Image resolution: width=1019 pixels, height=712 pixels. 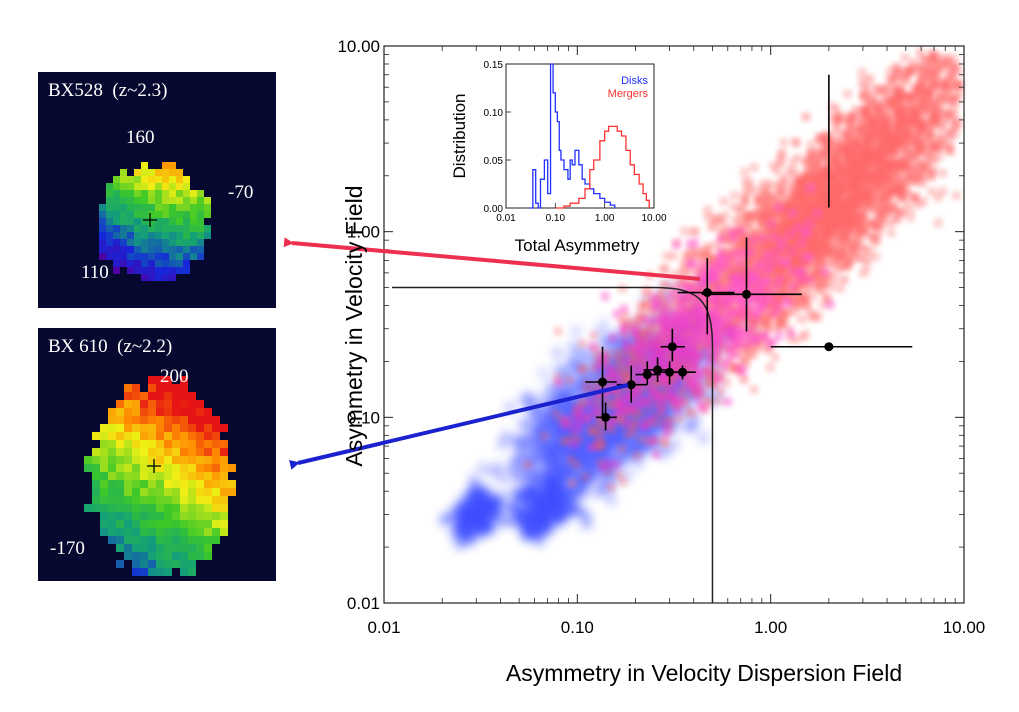 I want to click on y-tick-label: 1.00, so click(x=363, y=232).